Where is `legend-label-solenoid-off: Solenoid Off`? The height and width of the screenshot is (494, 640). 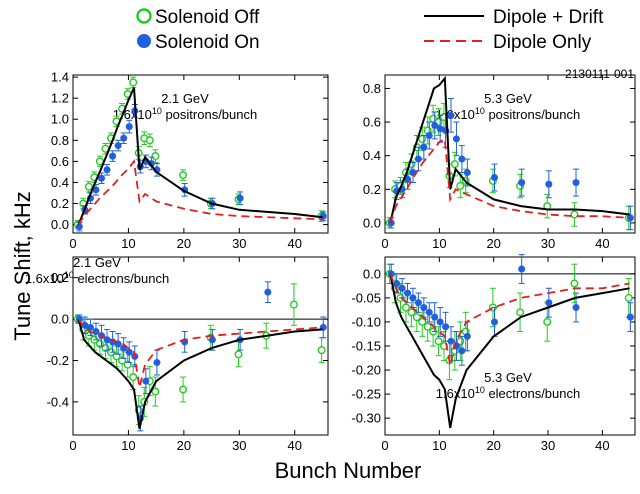
legend-label-solenoid-off: Solenoid Off is located at coordinates (207, 17).